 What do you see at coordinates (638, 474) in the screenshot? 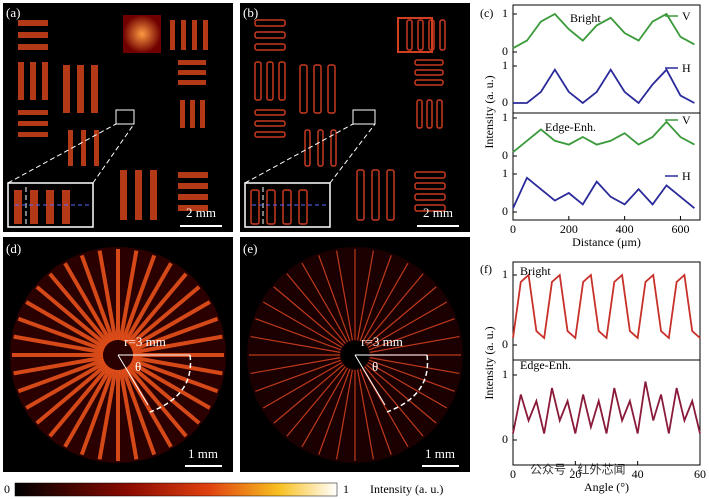
I see `x-tick-label: 40` at bounding box center [638, 474].